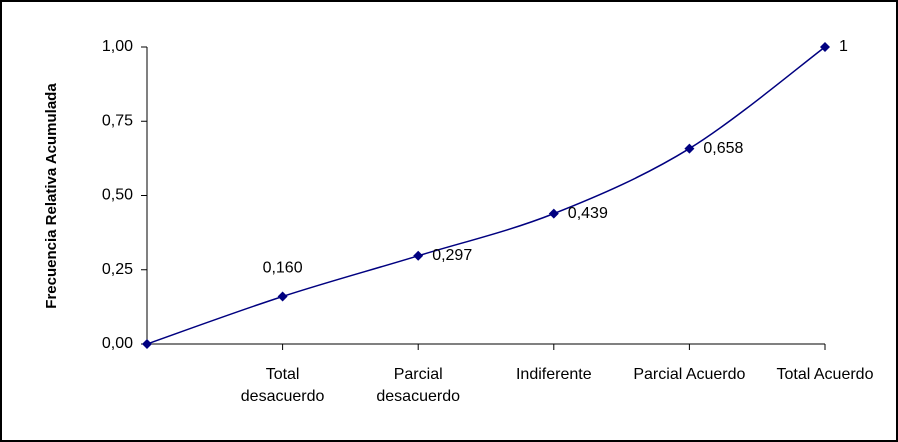 The height and width of the screenshot is (442, 898). I want to click on data-label: 0,658, so click(723, 148).